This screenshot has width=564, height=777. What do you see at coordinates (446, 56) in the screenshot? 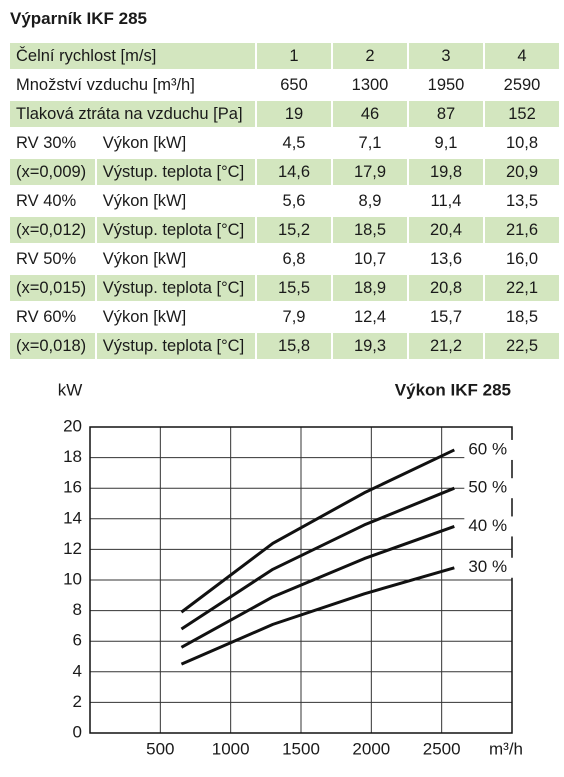
I see `table-cell: 3` at bounding box center [446, 56].